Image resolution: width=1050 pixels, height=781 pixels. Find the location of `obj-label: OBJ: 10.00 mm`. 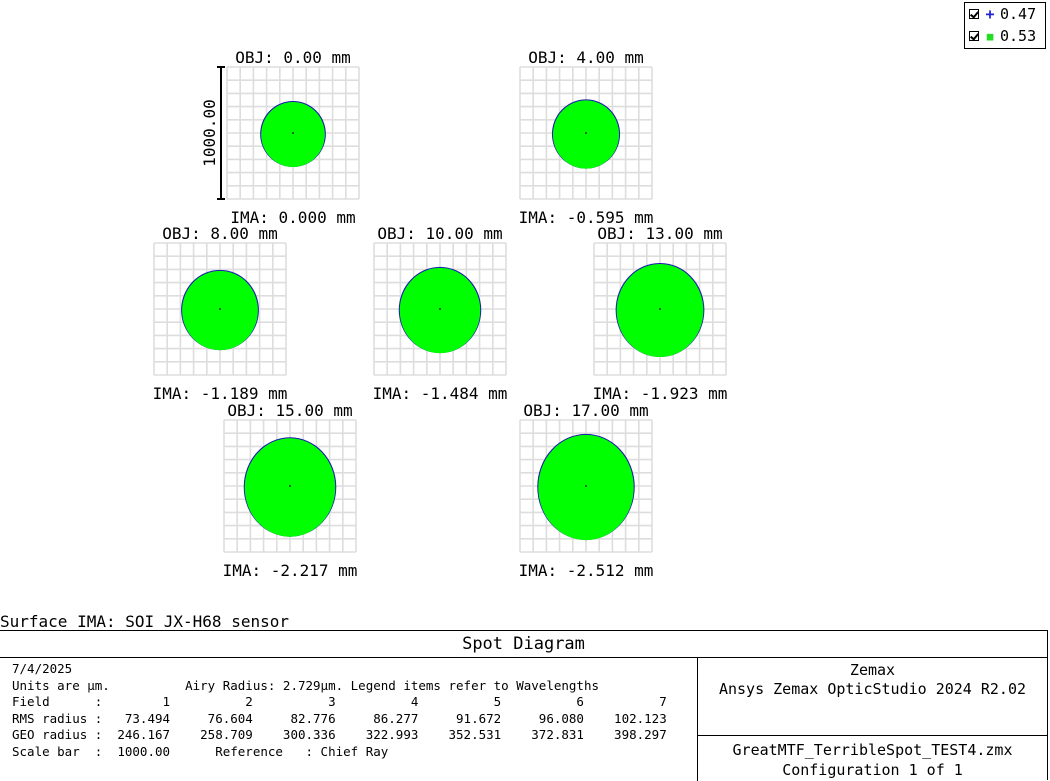

obj-label: OBJ: 10.00 mm is located at coordinates (439, 233).